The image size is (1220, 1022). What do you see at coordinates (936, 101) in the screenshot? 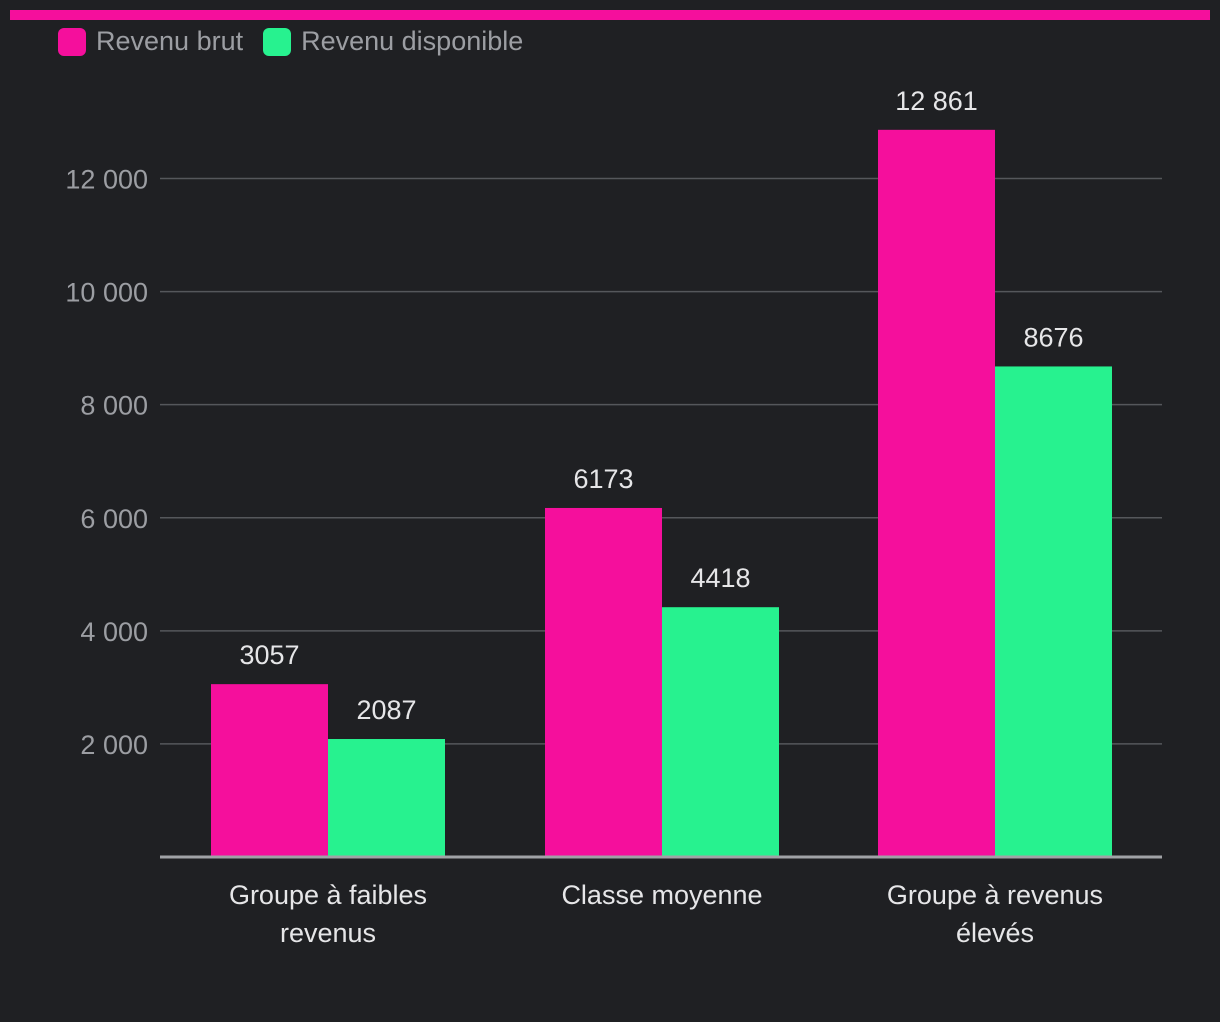
I see `data-label: 12 861` at bounding box center [936, 101].